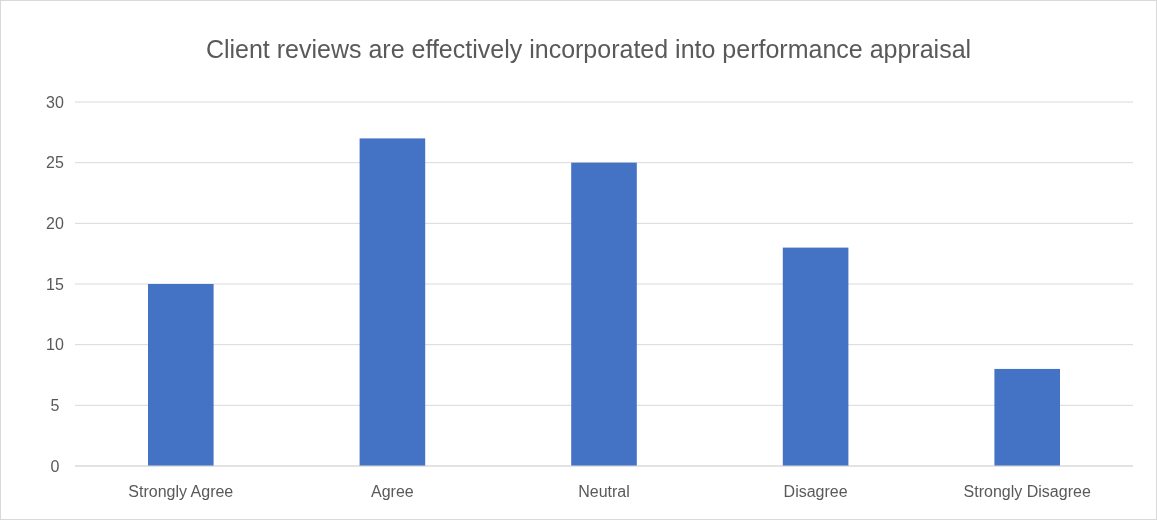  Describe the element at coordinates (604, 491) in the screenshot. I see `x-tick-label: Neutral` at that location.